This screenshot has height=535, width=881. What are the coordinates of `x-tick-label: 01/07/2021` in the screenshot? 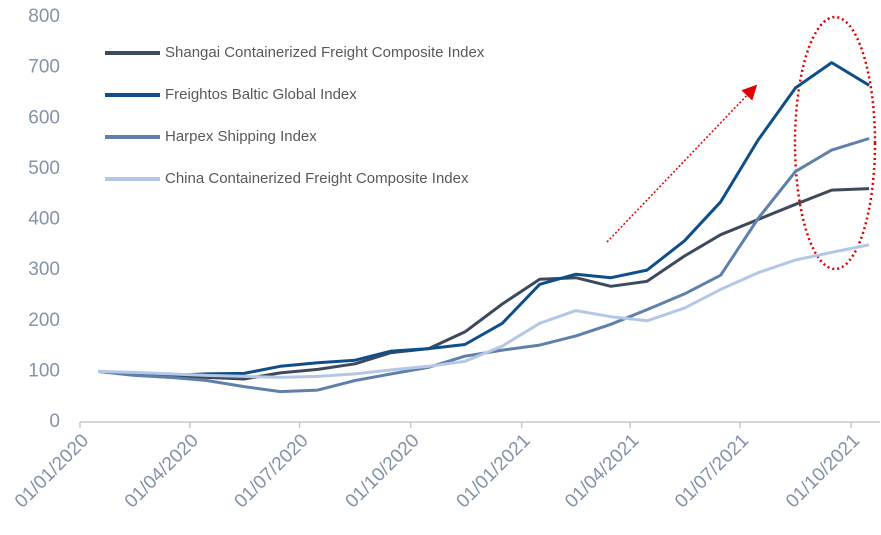 It's located at (712, 471).